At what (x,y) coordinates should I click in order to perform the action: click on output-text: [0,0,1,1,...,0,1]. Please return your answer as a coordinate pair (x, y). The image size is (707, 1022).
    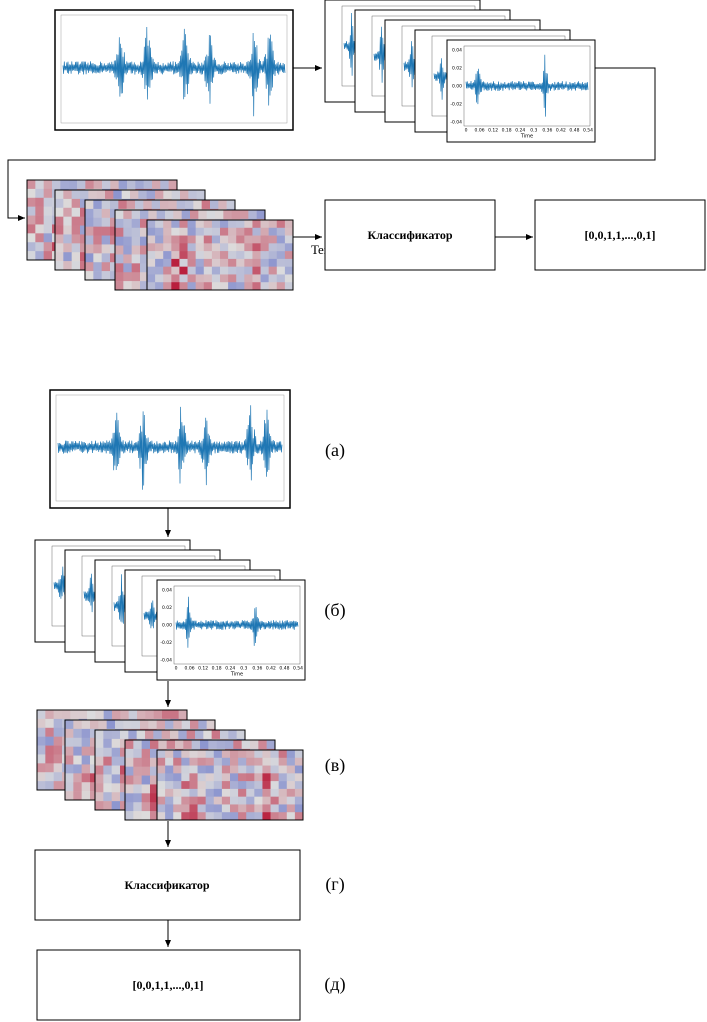
    Looking at the image, I should click on (168, 985).